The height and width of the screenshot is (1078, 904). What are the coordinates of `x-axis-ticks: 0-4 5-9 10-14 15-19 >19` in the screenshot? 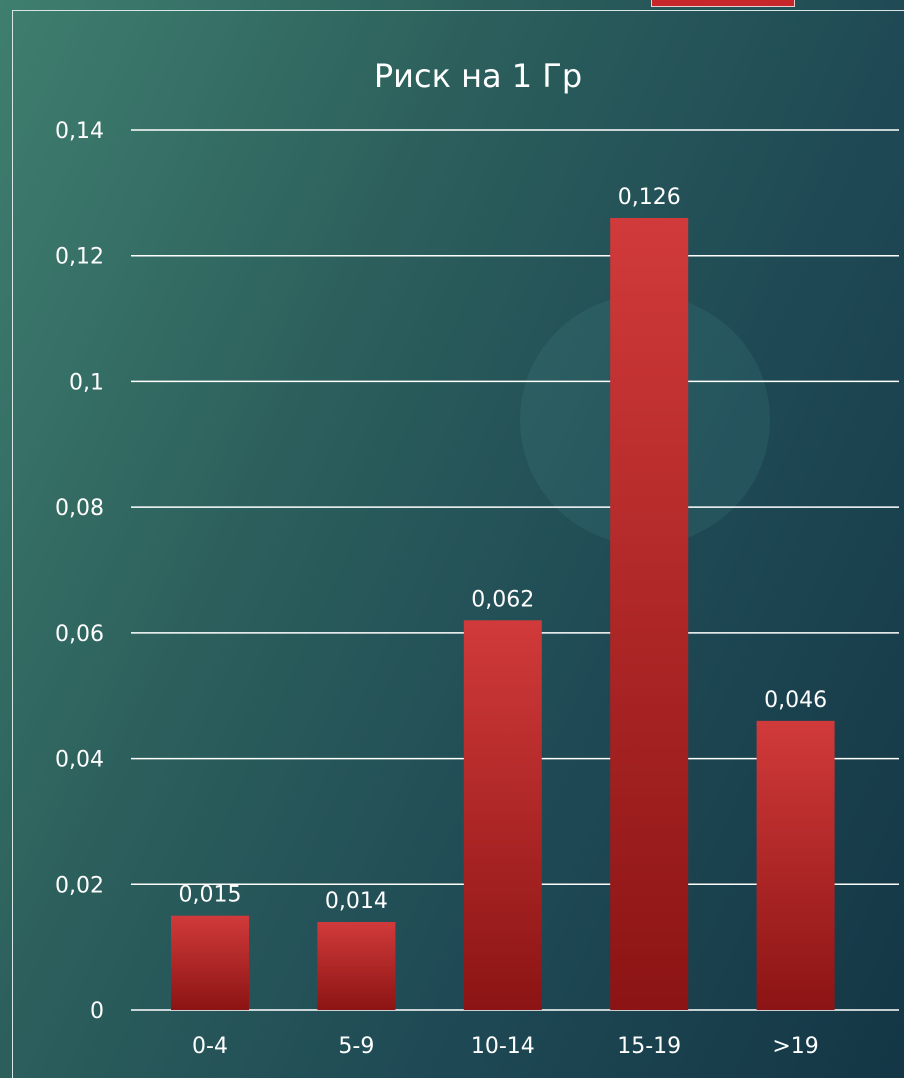 It's located at (505, 1046).